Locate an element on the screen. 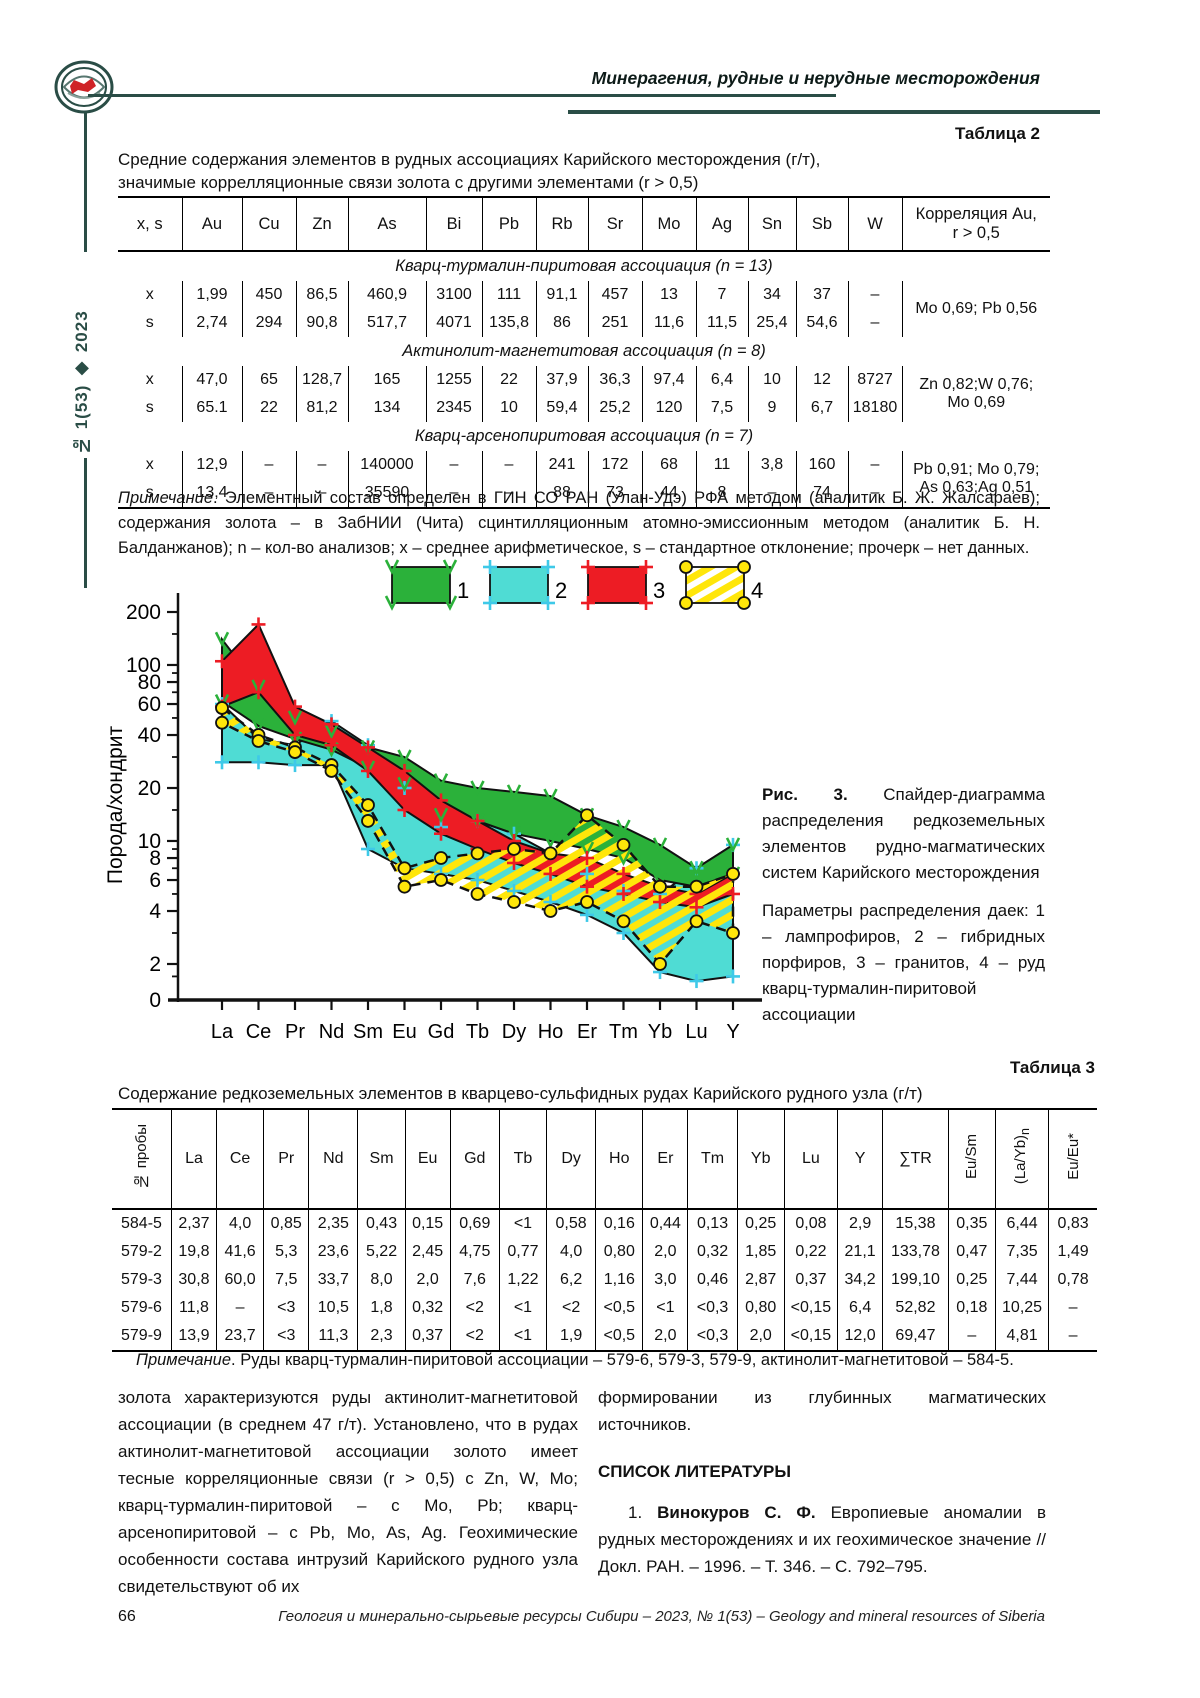 The width and height of the screenshot is (1200, 1698). table-cell: 0,15 is located at coordinates (427, 1223).